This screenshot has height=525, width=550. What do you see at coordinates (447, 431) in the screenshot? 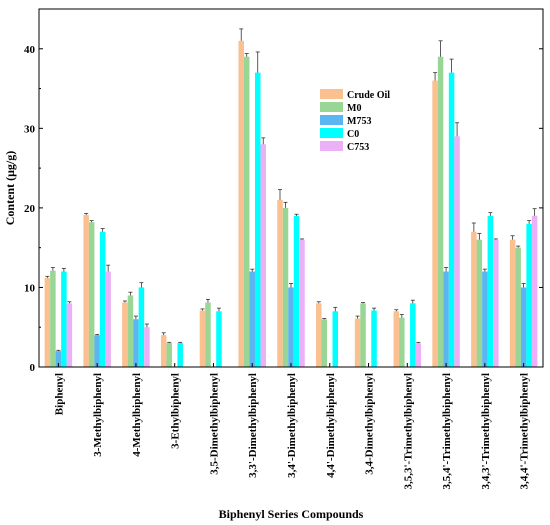
I see `x-category-label: 3,5,4'-Trimethylbiphenyl` at bounding box center [447, 431].